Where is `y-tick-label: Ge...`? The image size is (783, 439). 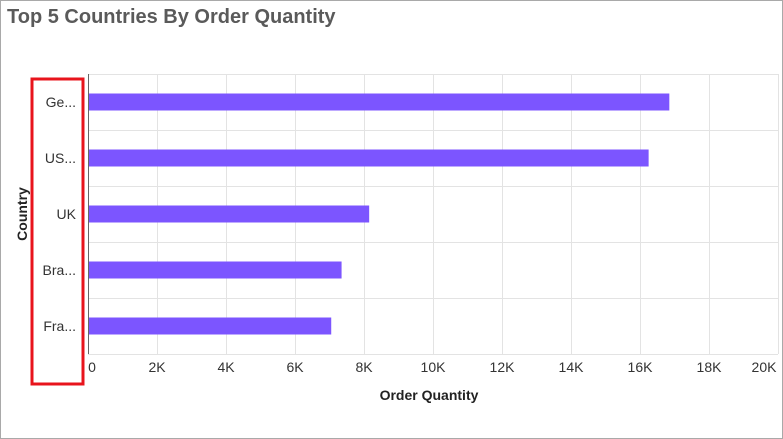 y-tick-label: Ge... is located at coordinates (61, 102).